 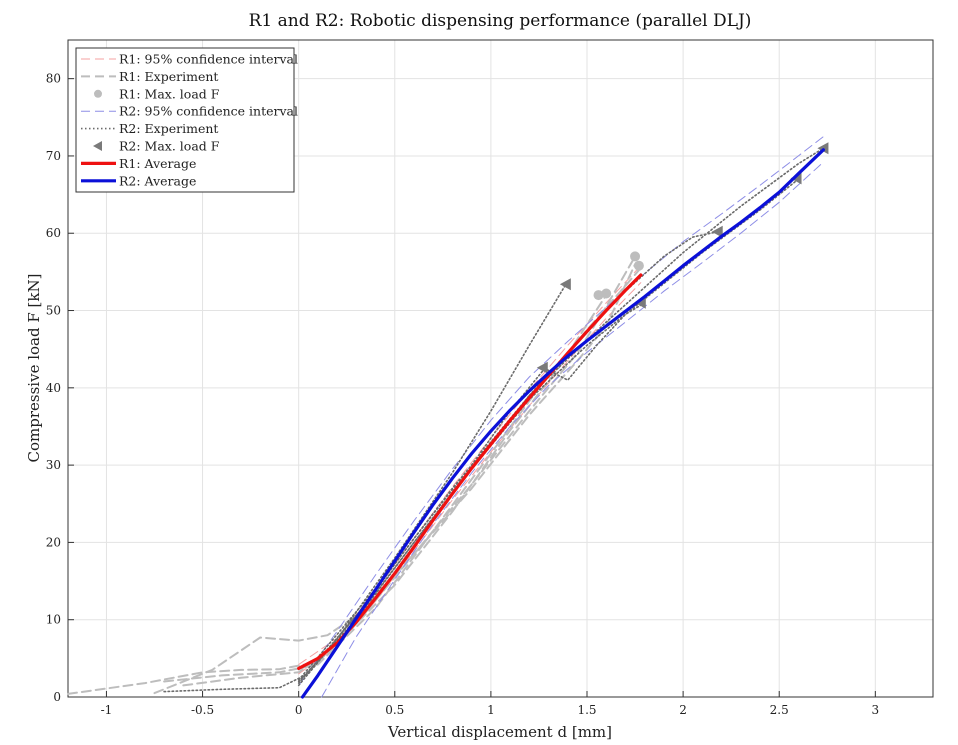 What do you see at coordinates (53, 79) in the screenshot?
I see `y-tick-label: 80` at bounding box center [53, 79].